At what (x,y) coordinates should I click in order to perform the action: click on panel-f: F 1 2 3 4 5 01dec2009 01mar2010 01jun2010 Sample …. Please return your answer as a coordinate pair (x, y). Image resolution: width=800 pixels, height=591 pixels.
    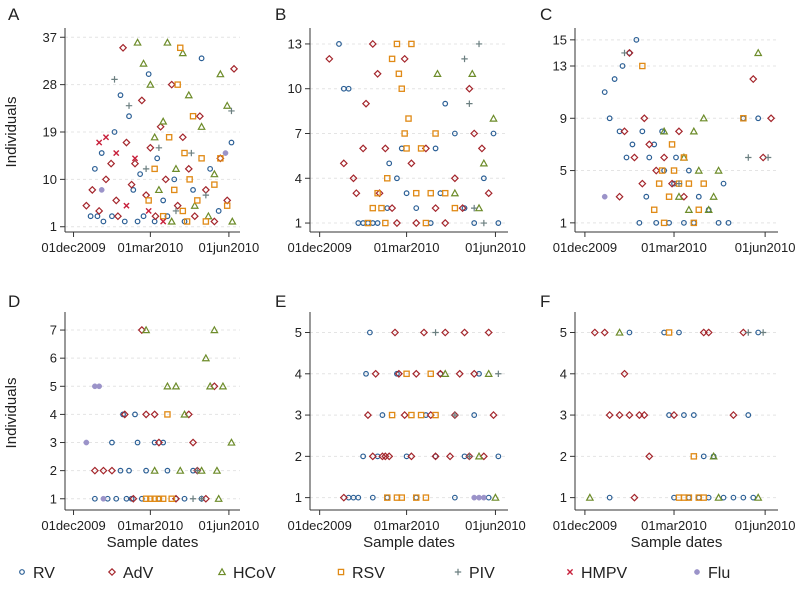
    Looking at the image, I should click on (667, 421).